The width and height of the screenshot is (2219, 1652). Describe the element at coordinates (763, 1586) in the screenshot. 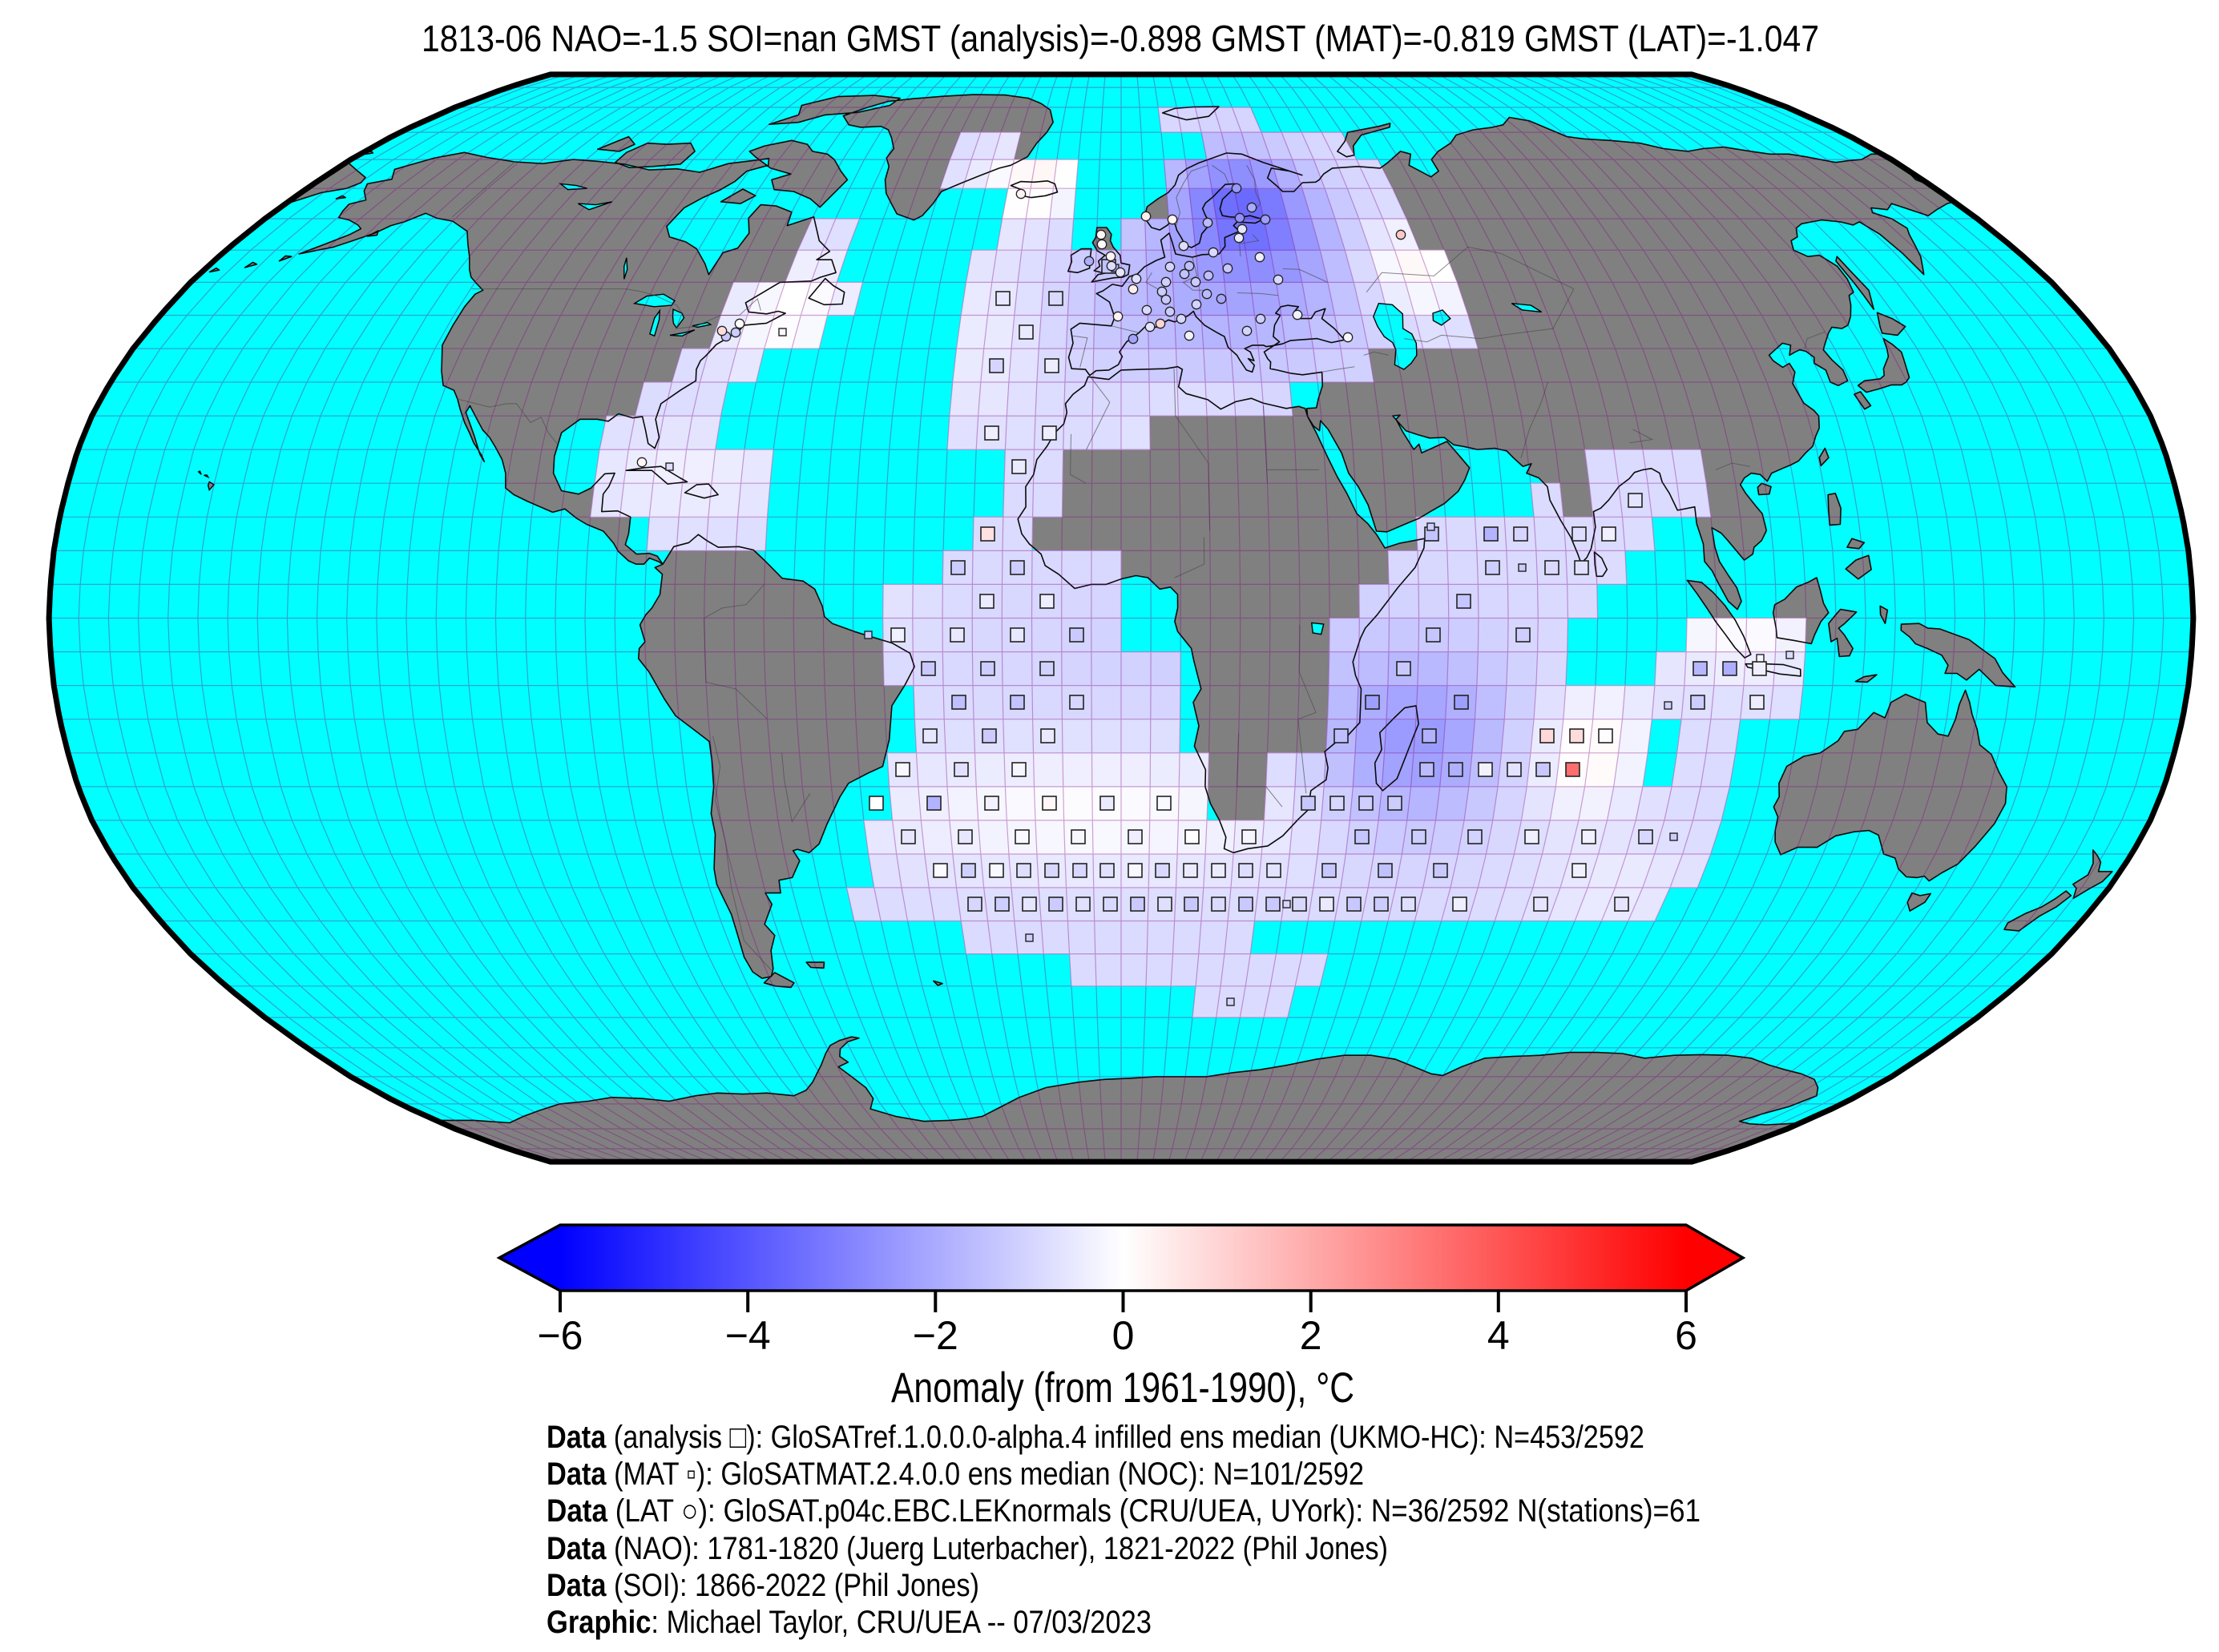

I see `svg-text:Data (SOI): 1866-2022 (Phil Jo: Data (SOI): 1866-2022 (Phil Jones)` at that location.